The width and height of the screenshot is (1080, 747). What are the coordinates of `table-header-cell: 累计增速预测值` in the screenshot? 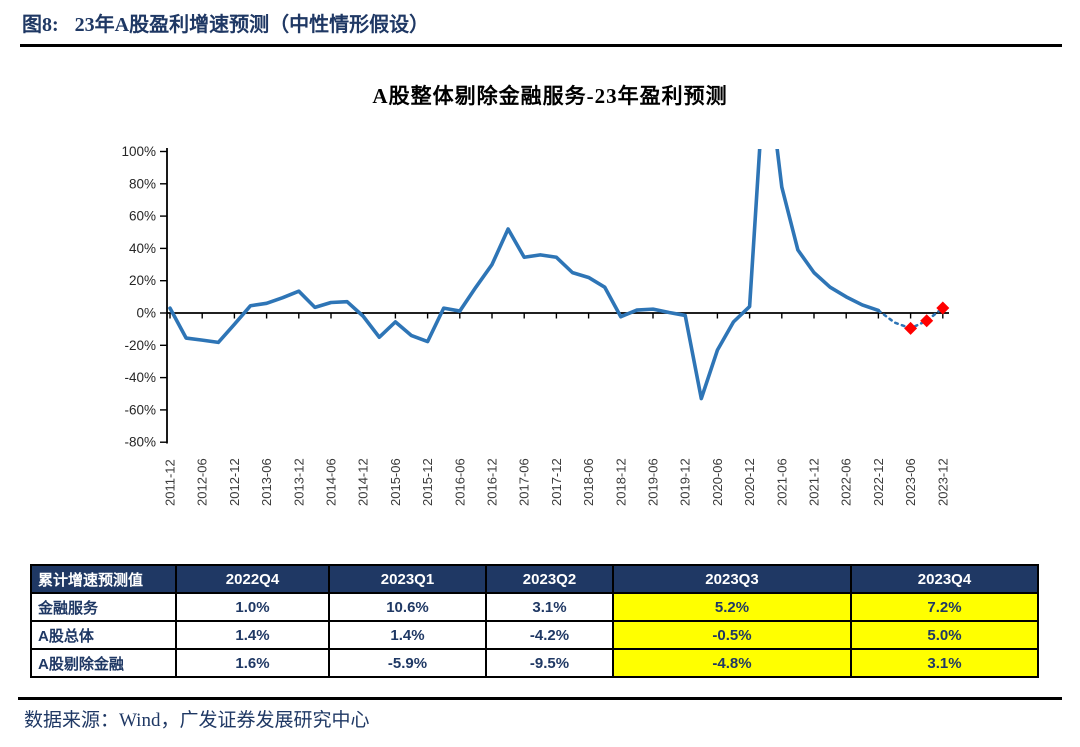 It's located at (103, 579).